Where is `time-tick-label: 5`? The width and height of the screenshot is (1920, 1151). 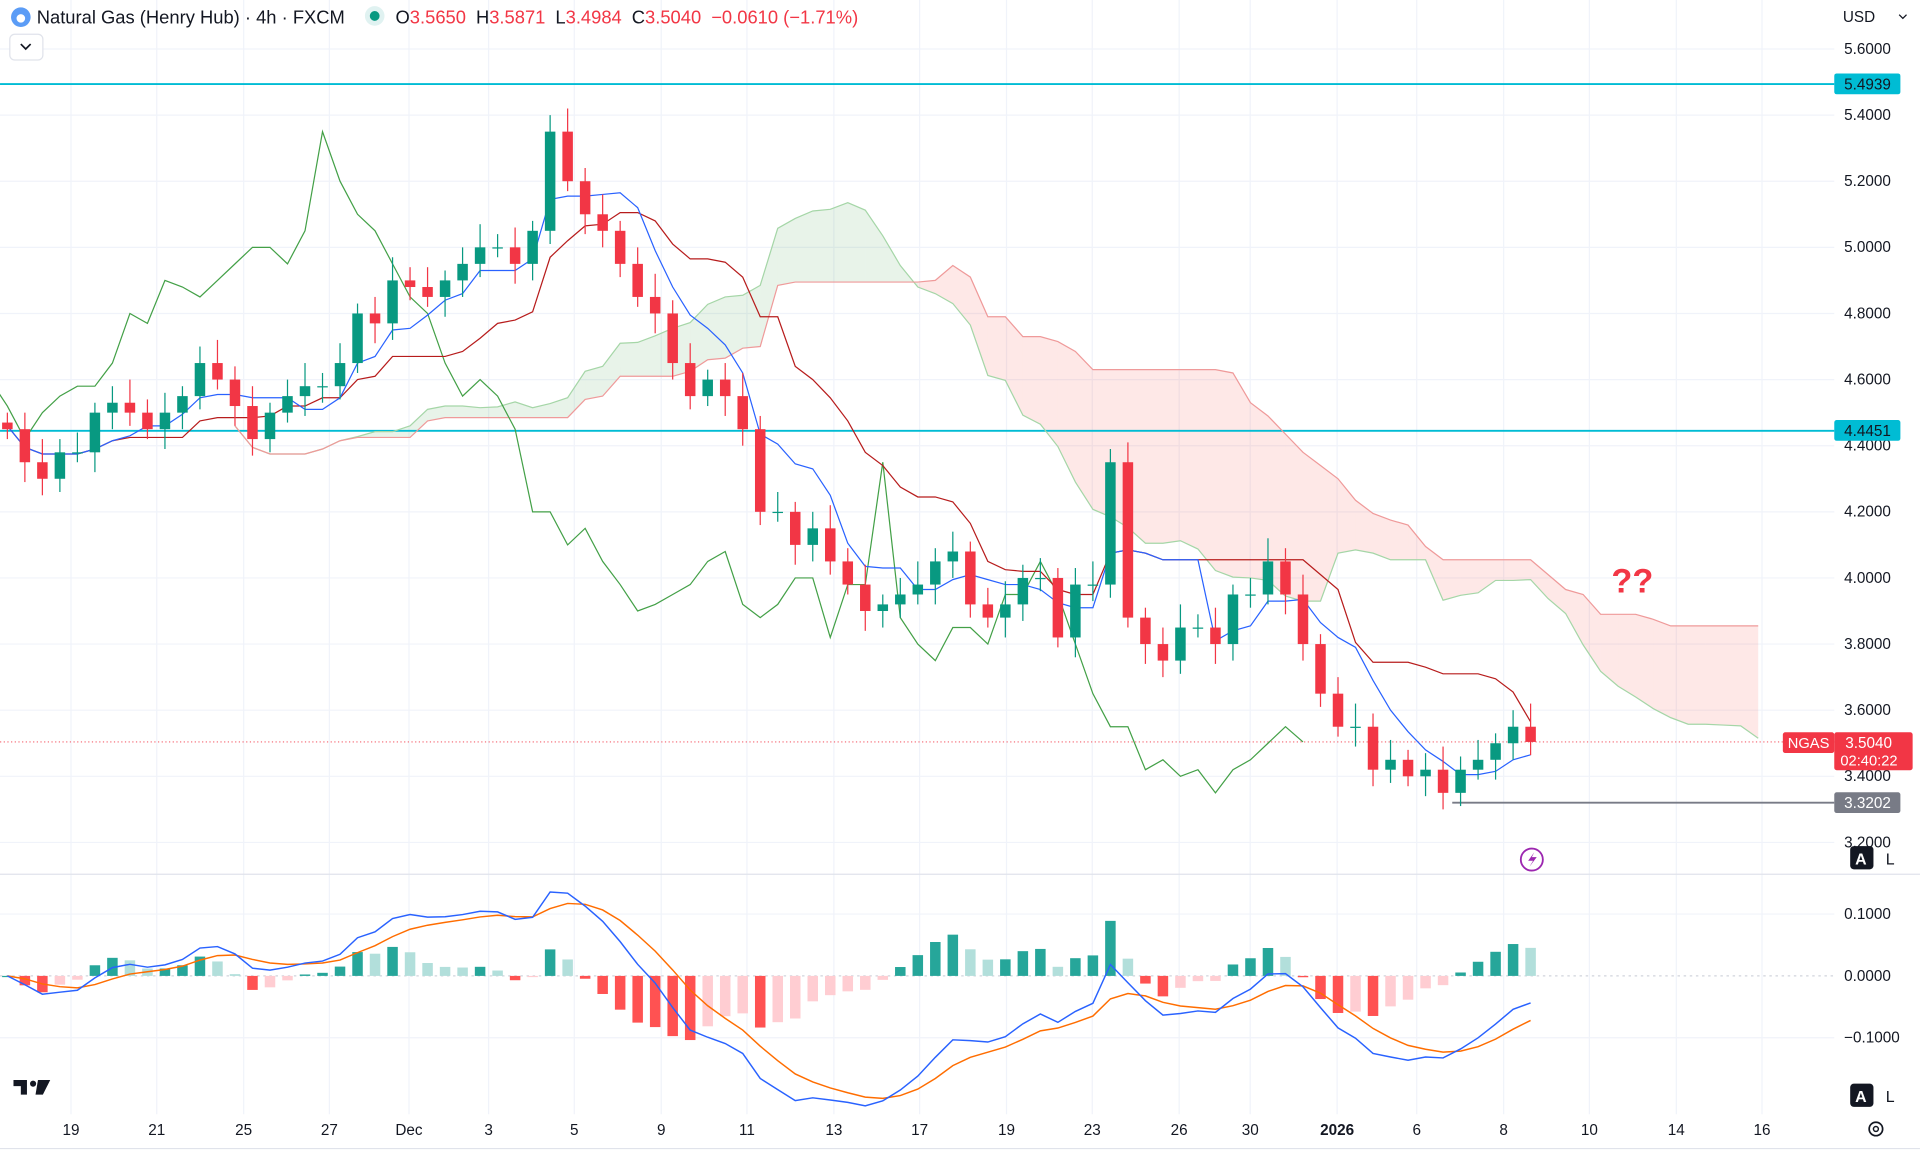 time-tick-label: 5 is located at coordinates (574, 1130).